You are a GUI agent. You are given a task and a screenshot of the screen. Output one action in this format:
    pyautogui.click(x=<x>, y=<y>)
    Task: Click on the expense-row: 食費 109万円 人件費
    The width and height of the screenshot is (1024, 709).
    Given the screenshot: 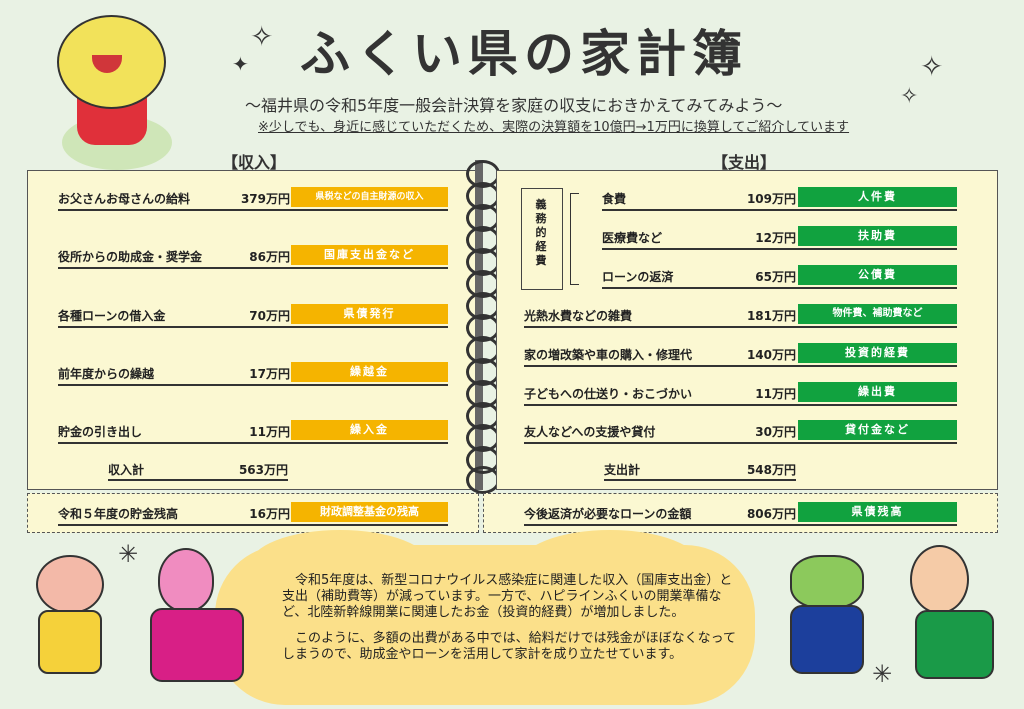 What is the action you would take?
    pyautogui.click(x=779, y=199)
    